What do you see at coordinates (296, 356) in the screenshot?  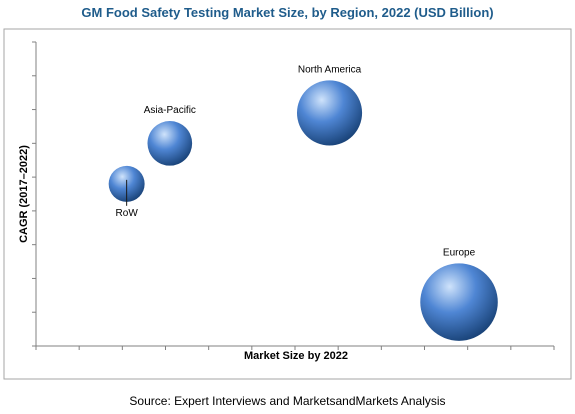 I see `x-axis-label: Market Size by 2022` at bounding box center [296, 356].